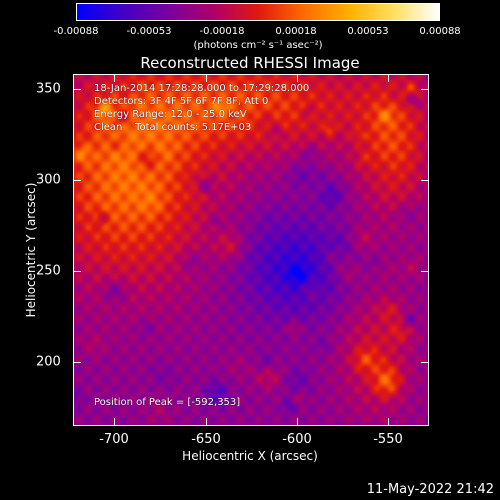 The height and width of the screenshot is (500, 500). I want to click on info-energy-range: Energy Range: 12.0 - 25.0 keV, so click(170, 114).